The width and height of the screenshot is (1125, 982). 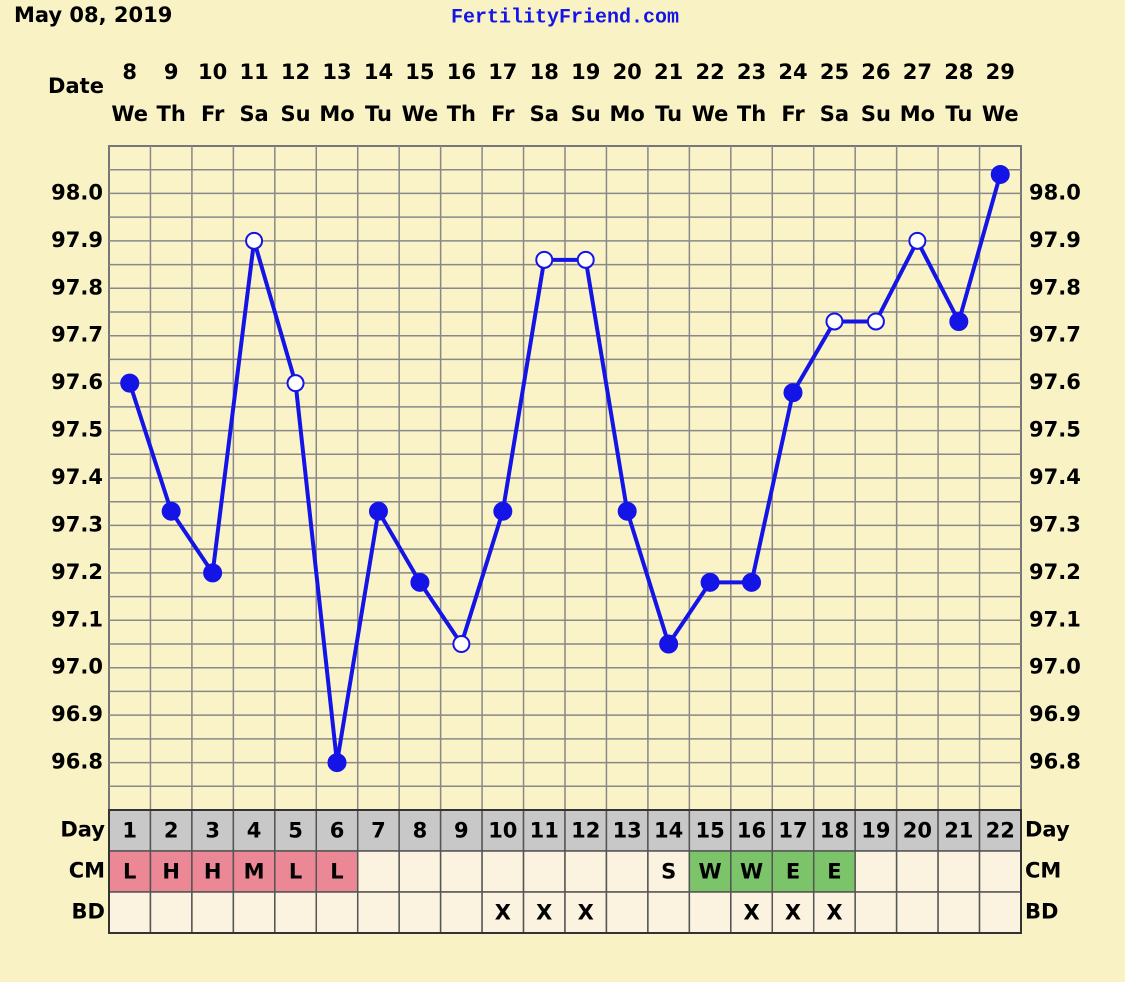 What do you see at coordinates (544, 72) in the screenshot?
I see `x-tick-label: 18` at bounding box center [544, 72].